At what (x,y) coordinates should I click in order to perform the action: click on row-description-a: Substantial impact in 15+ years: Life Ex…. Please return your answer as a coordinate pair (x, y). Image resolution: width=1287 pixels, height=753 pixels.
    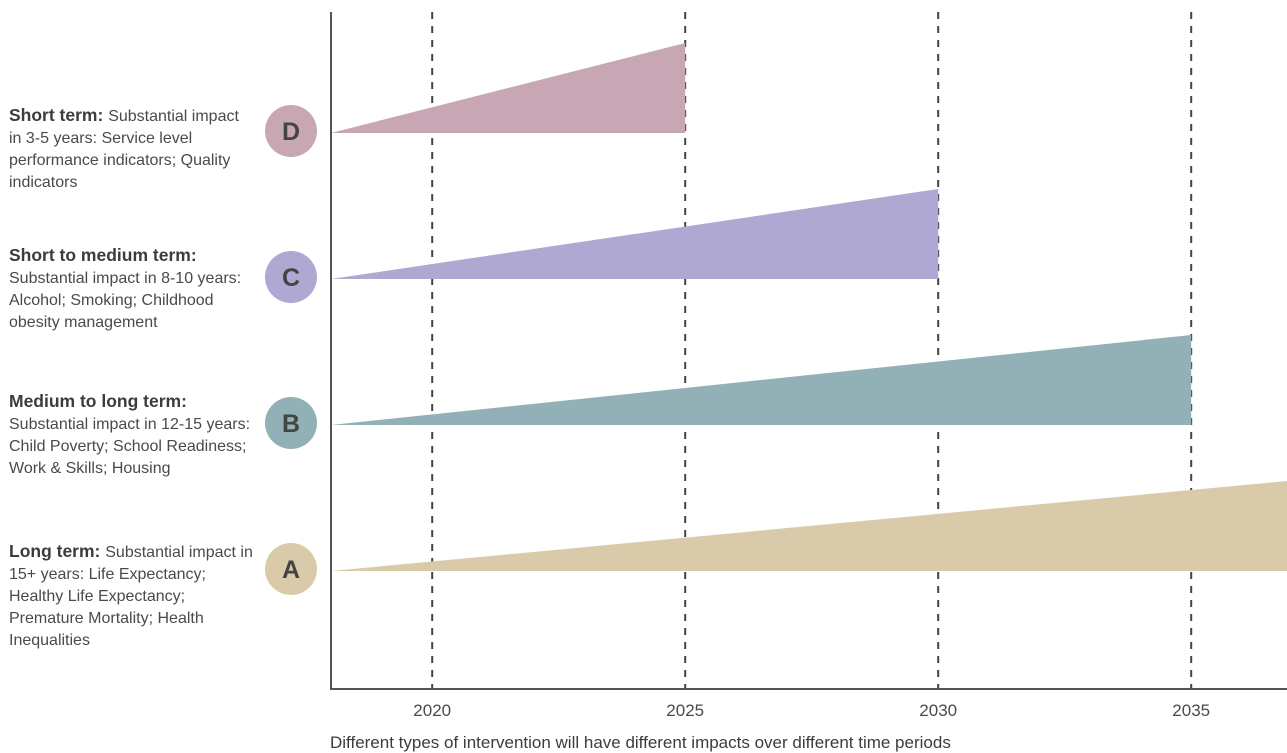
    Looking at the image, I should click on (131, 596).